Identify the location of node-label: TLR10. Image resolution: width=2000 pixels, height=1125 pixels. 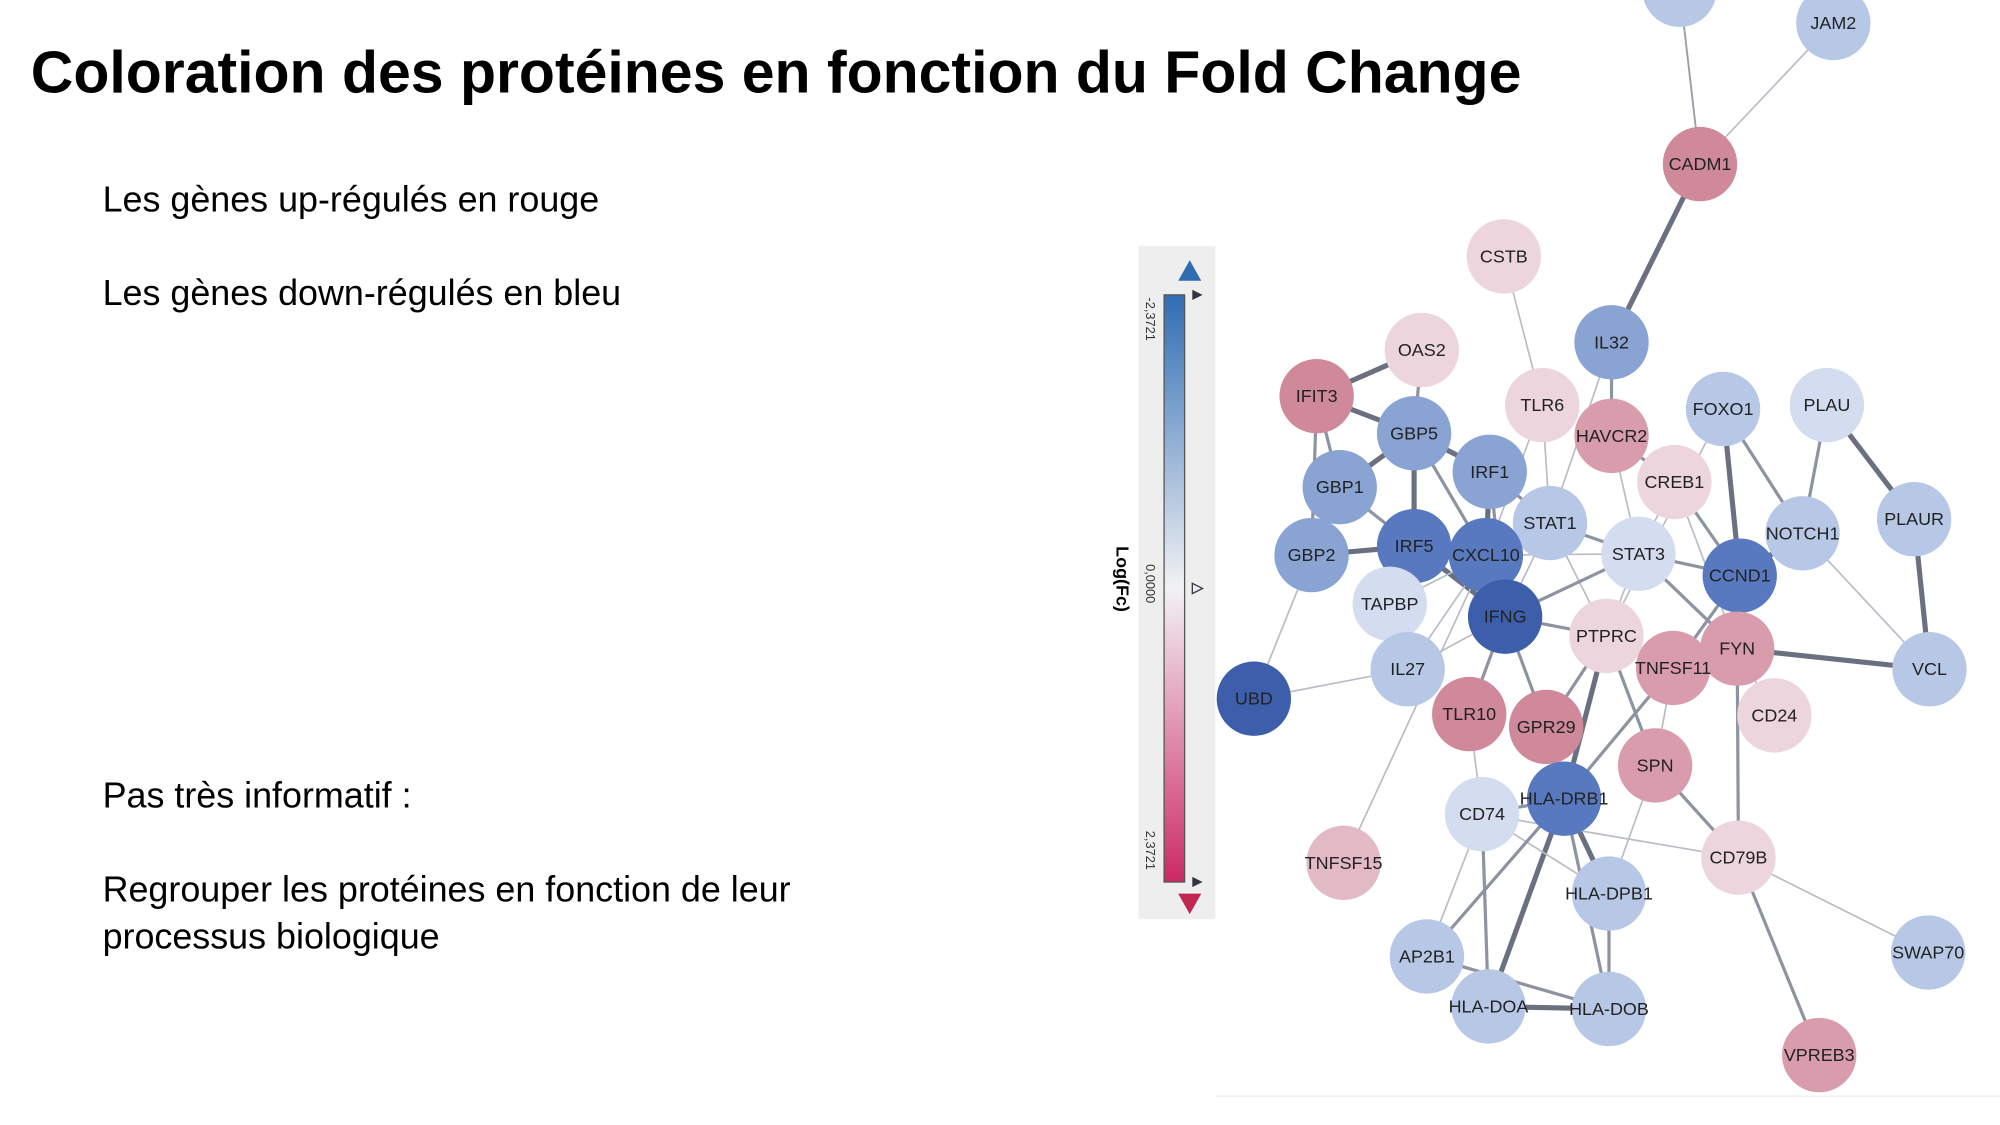
(1469, 714).